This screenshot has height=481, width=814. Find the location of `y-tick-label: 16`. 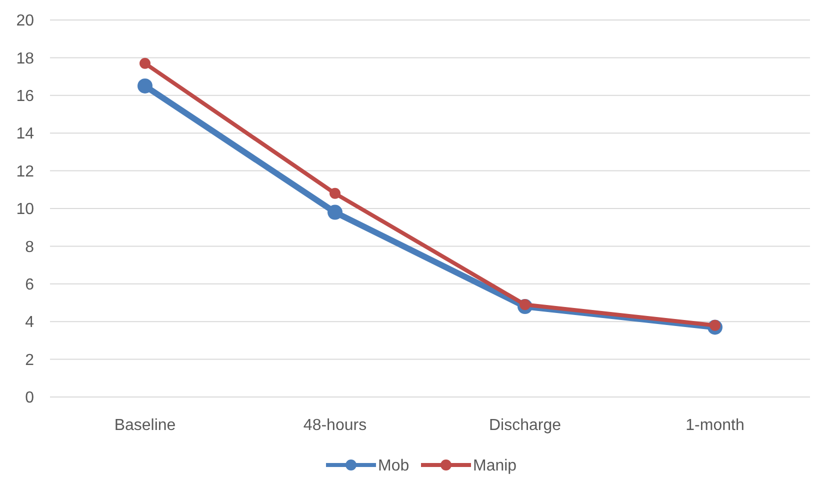

y-tick-label: 16 is located at coordinates (25, 96).